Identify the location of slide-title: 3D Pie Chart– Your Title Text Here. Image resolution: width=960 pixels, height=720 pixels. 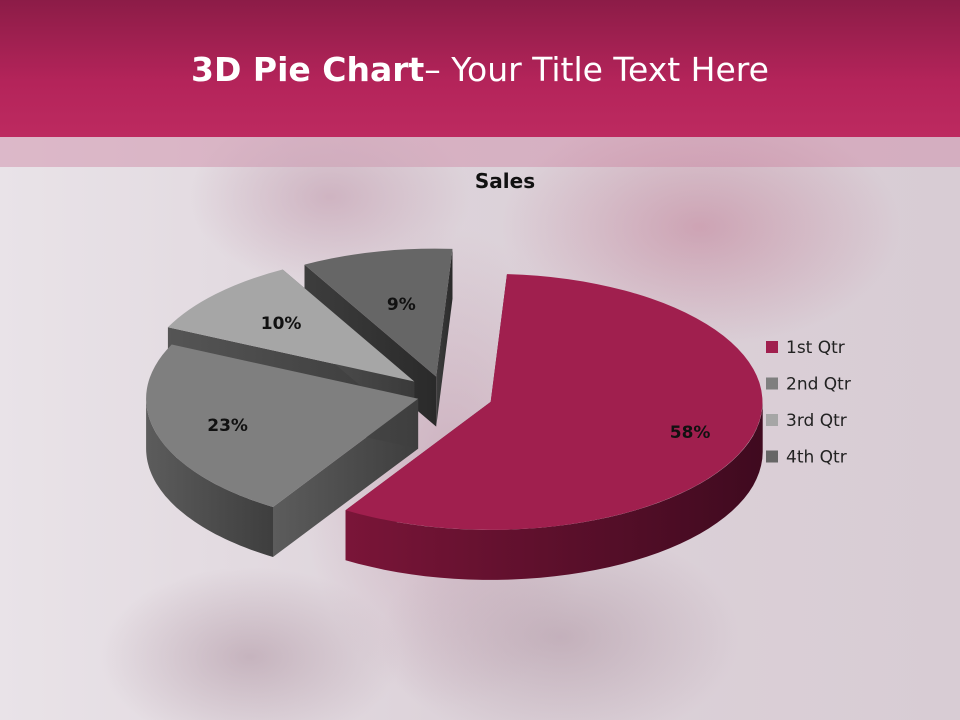
(480, 70).